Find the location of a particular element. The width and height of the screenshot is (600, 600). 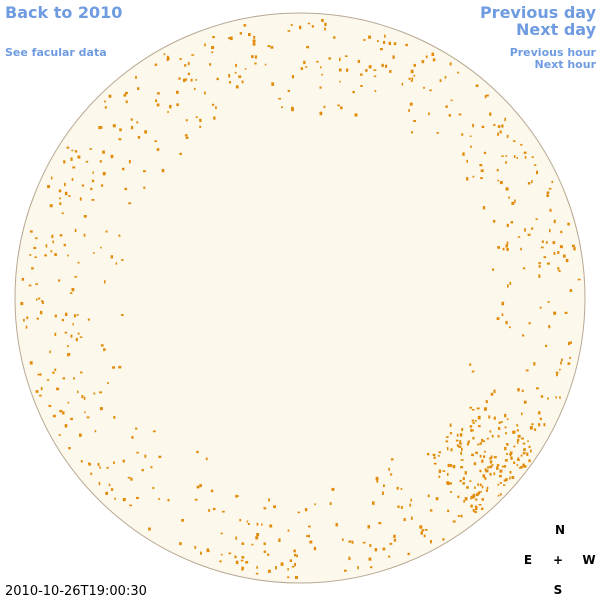

back-link: Back to 2010 is located at coordinates (63, 12).